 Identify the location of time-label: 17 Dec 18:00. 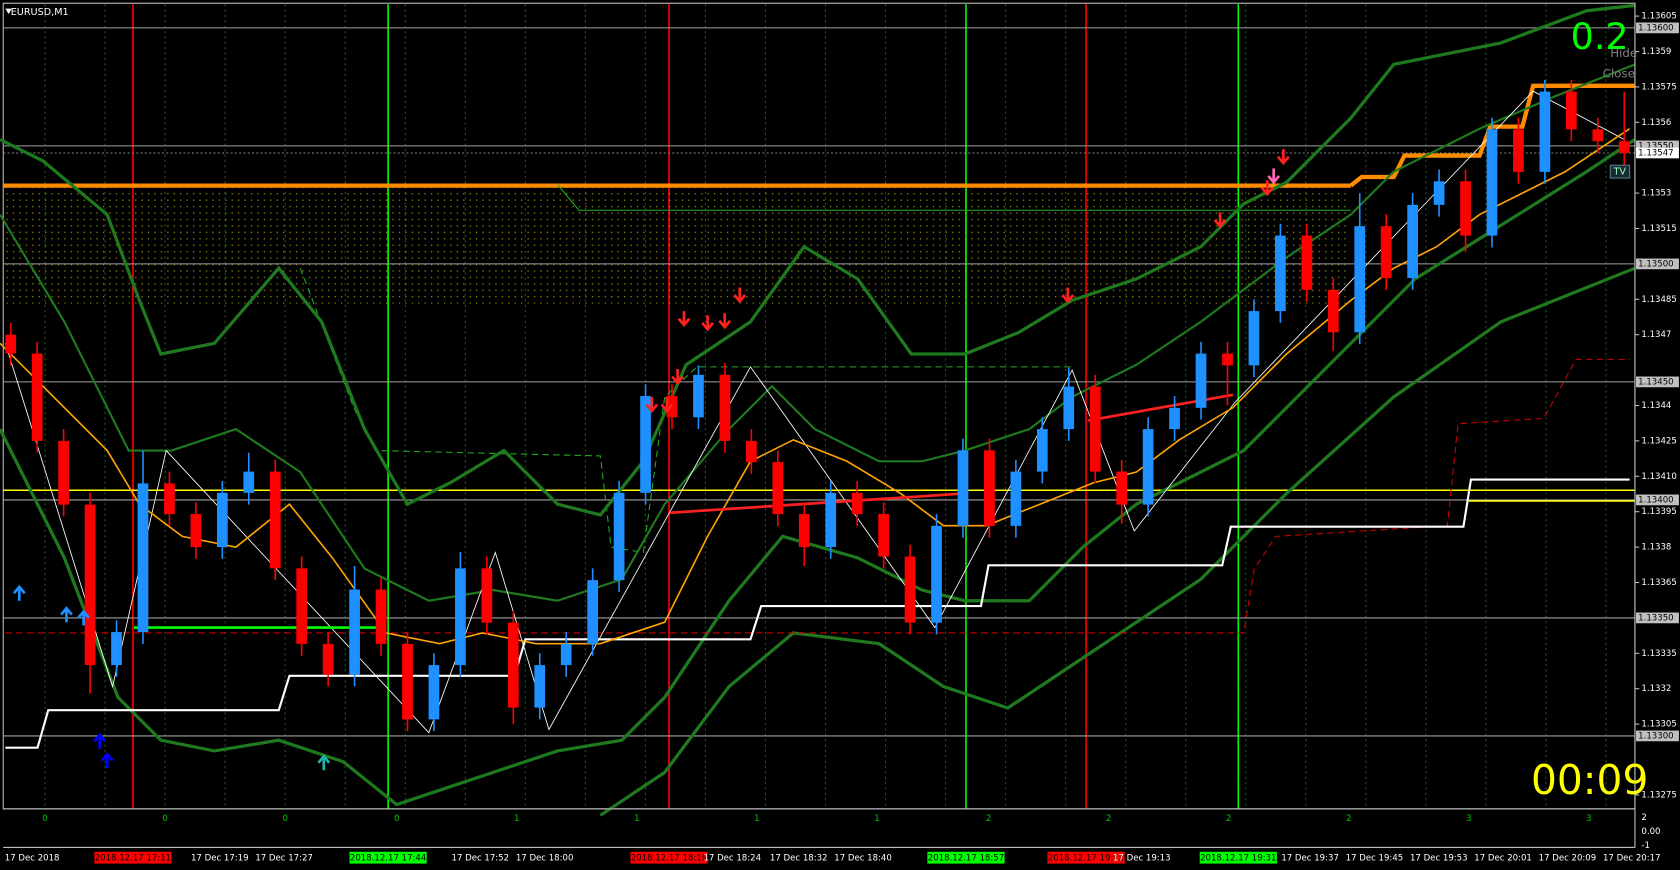
(545, 859).